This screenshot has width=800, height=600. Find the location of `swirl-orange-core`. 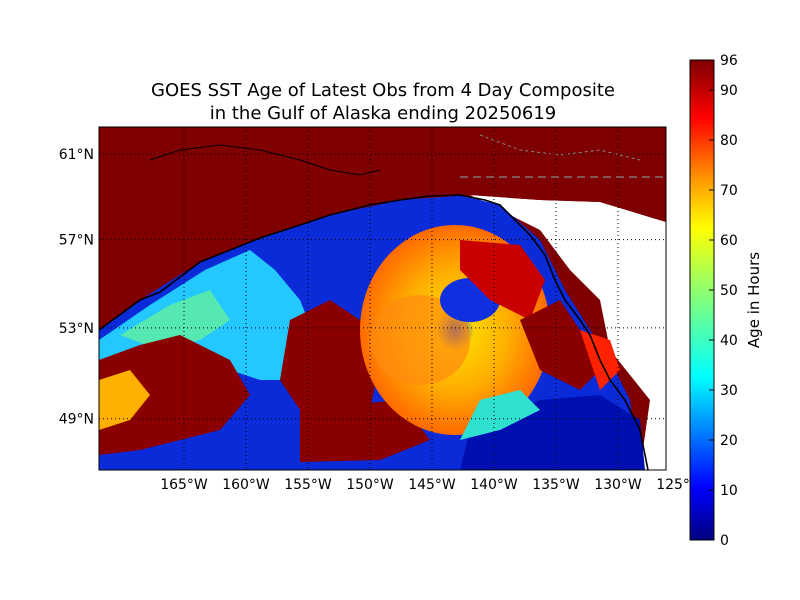

swirl-orange-core is located at coordinates (420, 340).